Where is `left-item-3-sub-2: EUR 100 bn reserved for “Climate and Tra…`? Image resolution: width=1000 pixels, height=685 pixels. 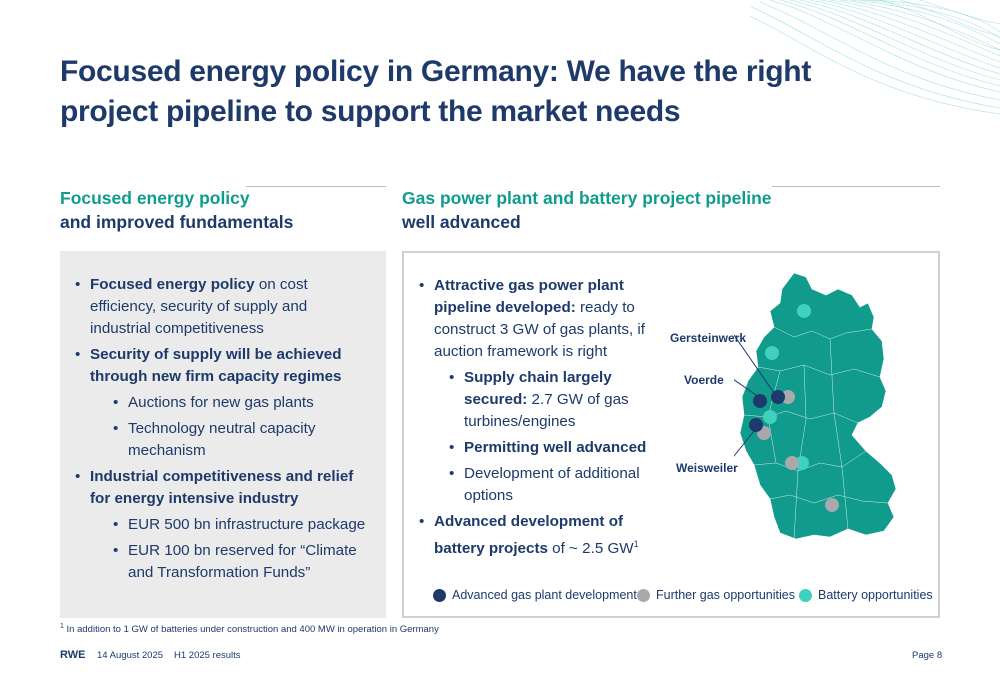 left-item-3-sub-2: EUR 100 bn reserved for “Climate and Tra… is located at coordinates (241, 562).